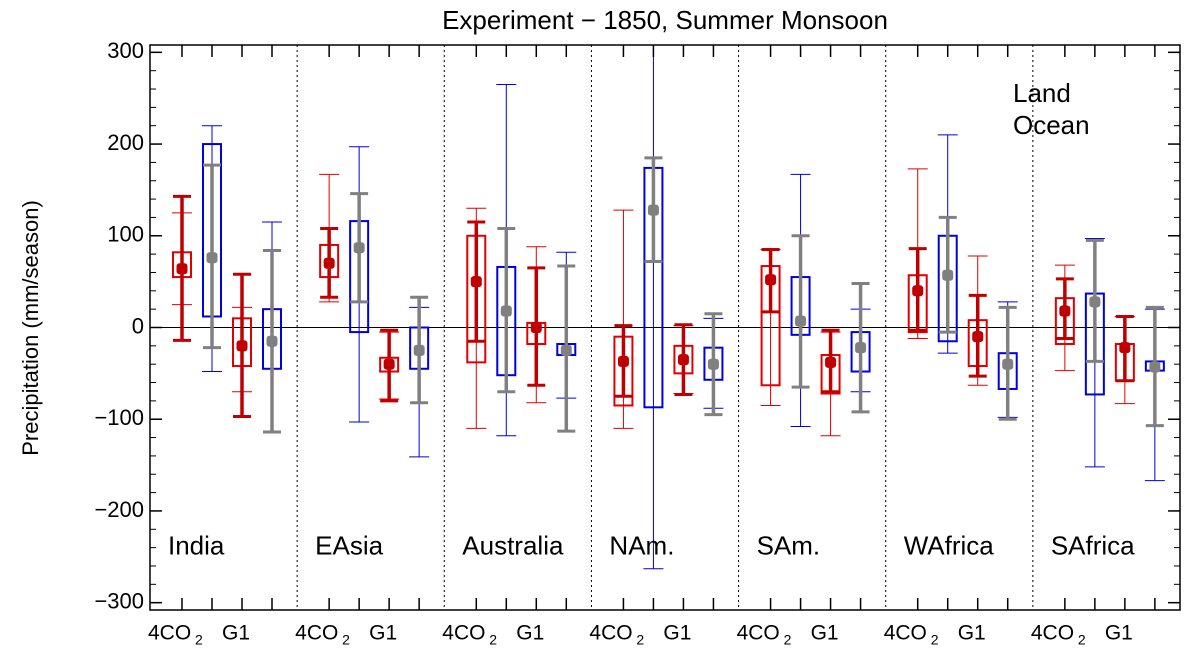 The width and height of the screenshot is (1191, 653). I want to click on region-label: EAsia, so click(349, 546).